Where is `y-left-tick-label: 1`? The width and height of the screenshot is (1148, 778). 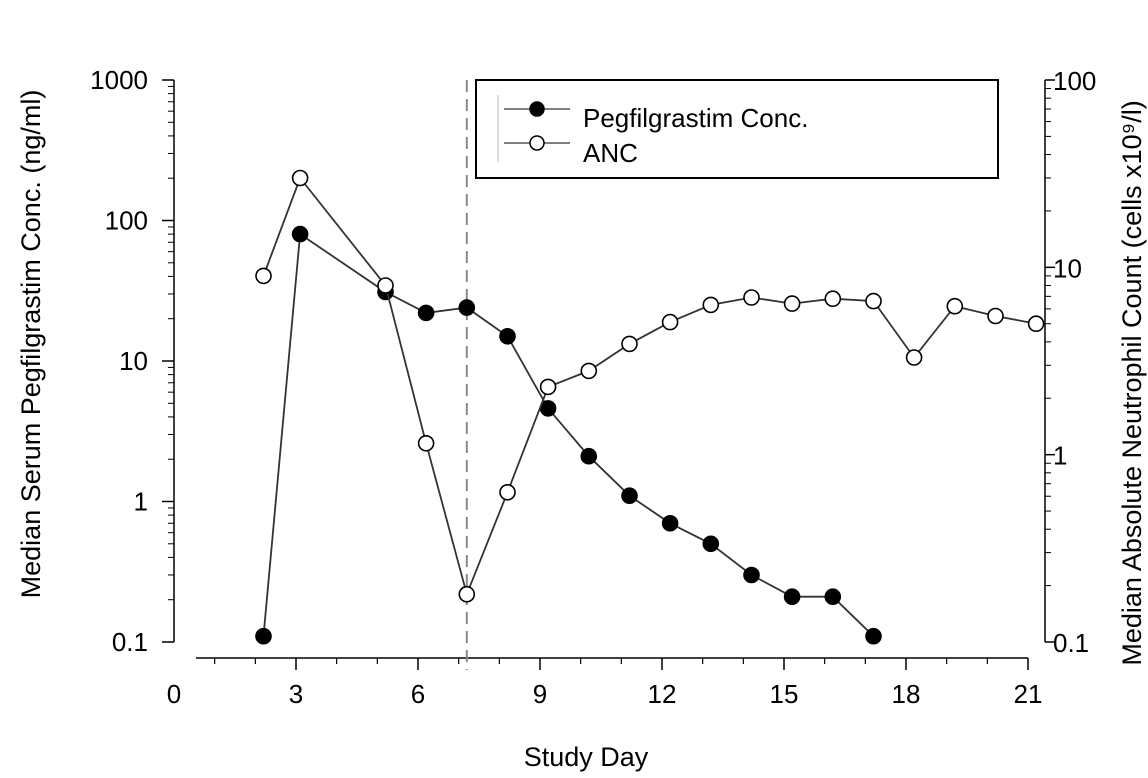 y-left-tick-label: 1 is located at coordinates (141, 502).